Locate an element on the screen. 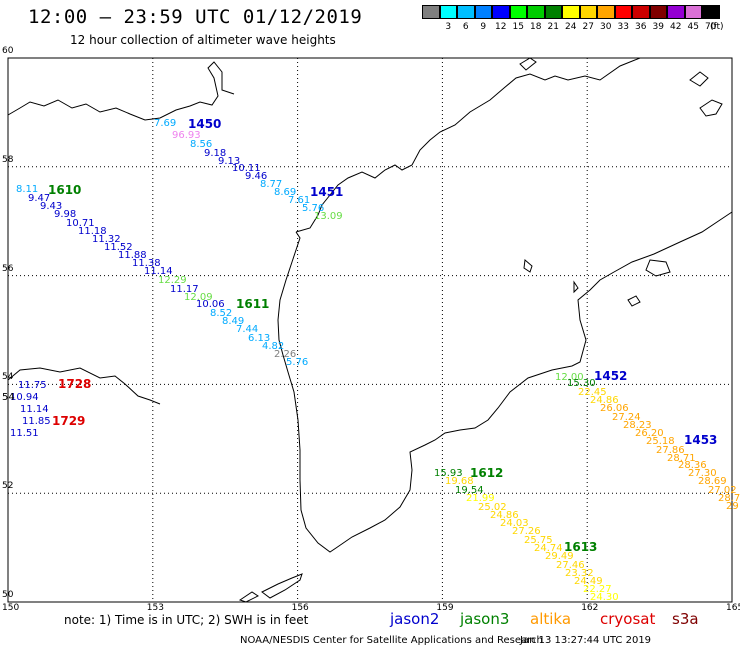 The width and height of the screenshot is (740, 650). timestamp-text: Jan 13 13:27:44 UTC 2019 is located at coordinates (586, 640).